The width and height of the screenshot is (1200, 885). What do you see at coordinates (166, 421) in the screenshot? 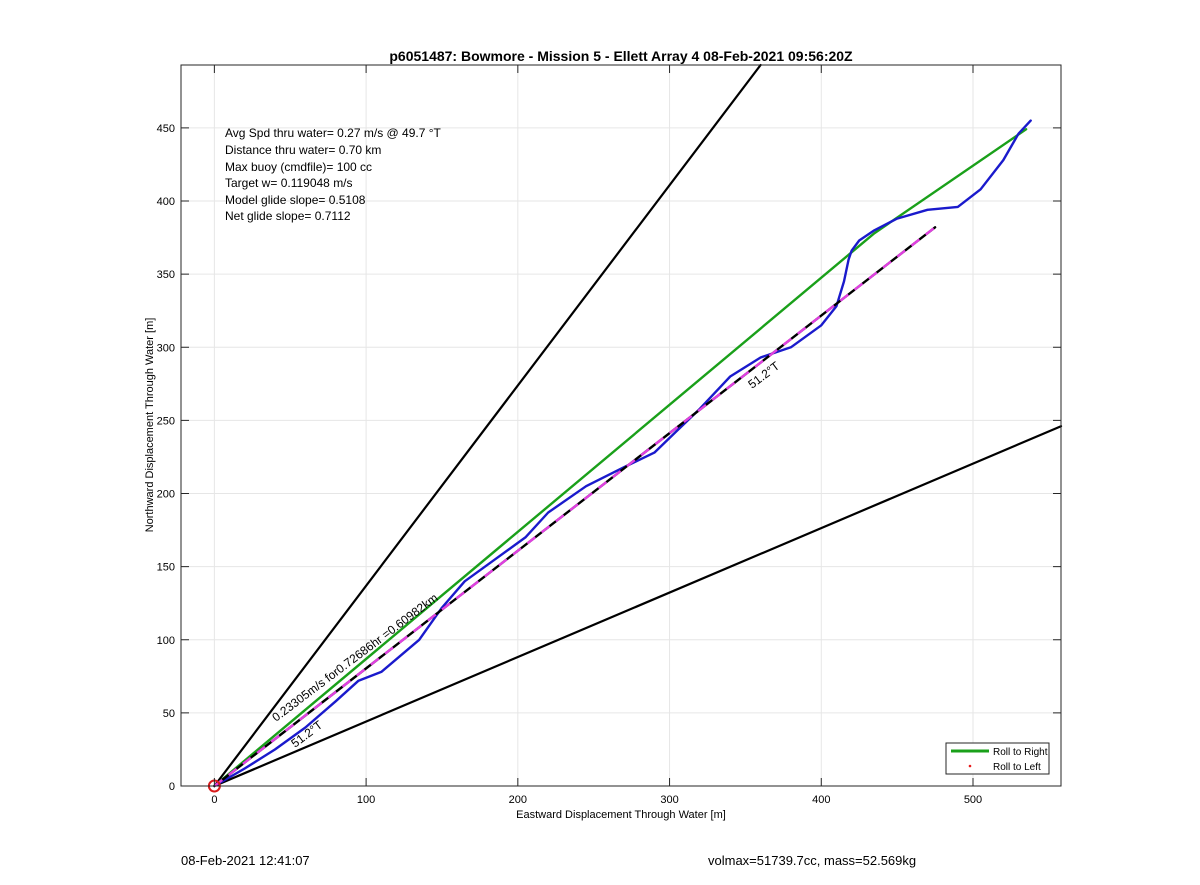
I see `y-tick-label: 250` at bounding box center [166, 421].